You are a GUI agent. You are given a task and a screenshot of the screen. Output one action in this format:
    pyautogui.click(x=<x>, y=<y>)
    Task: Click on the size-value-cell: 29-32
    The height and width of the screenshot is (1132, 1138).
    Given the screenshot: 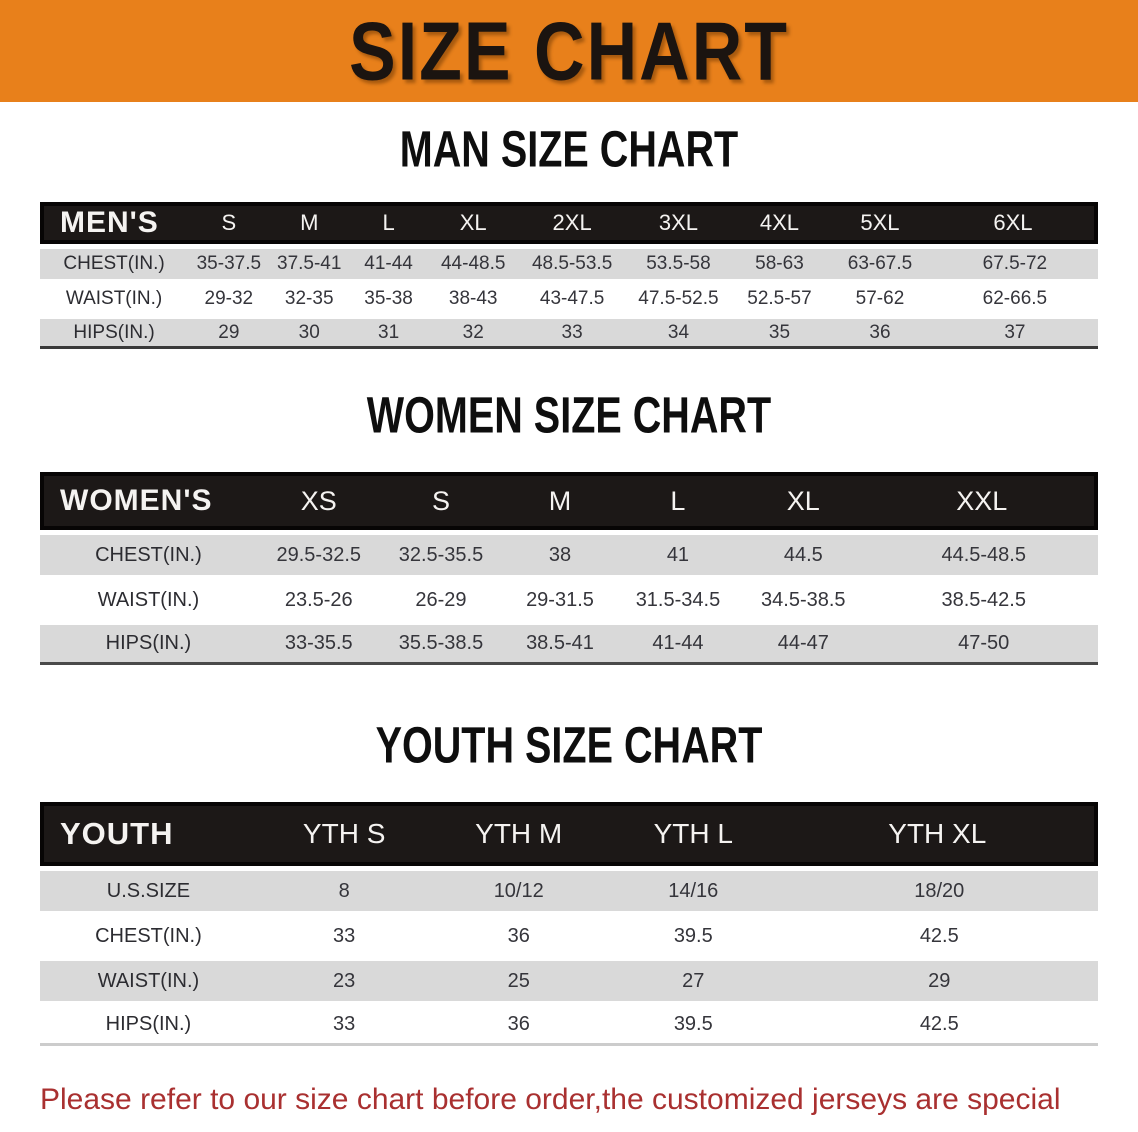 What is the action you would take?
    pyautogui.click(x=229, y=299)
    